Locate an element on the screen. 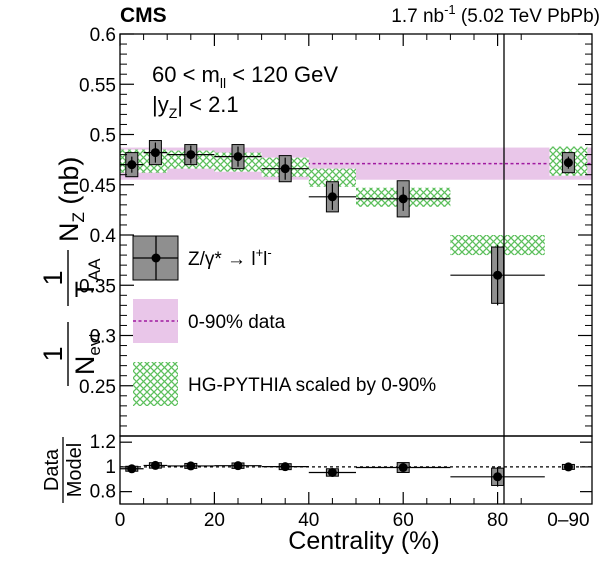 The height and width of the screenshot is (562, 608). ratio-ylabel-den: Model is located at coordinates (75, 470).